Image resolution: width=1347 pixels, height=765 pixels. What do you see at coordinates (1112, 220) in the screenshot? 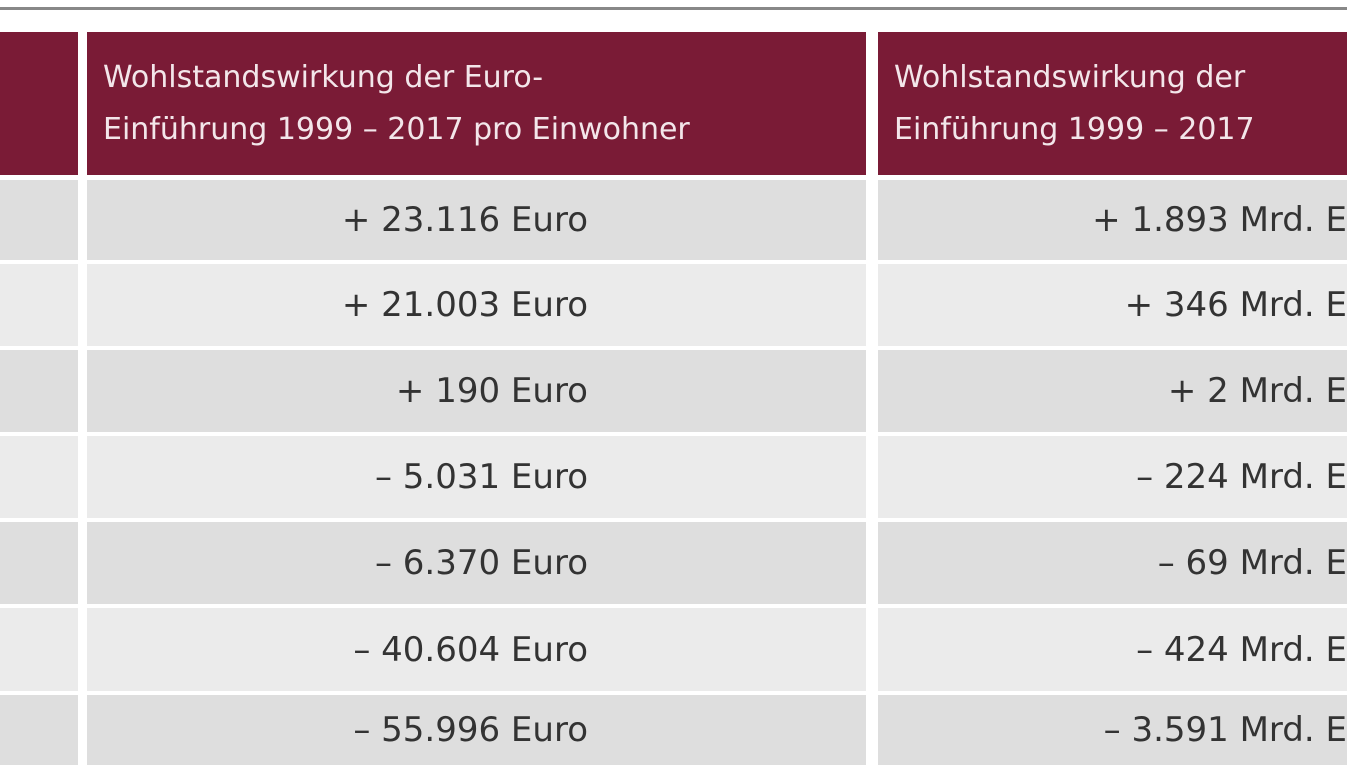
I see `value-cell: + 1.893 Mrd. E` at bounding box center [1112, 220].